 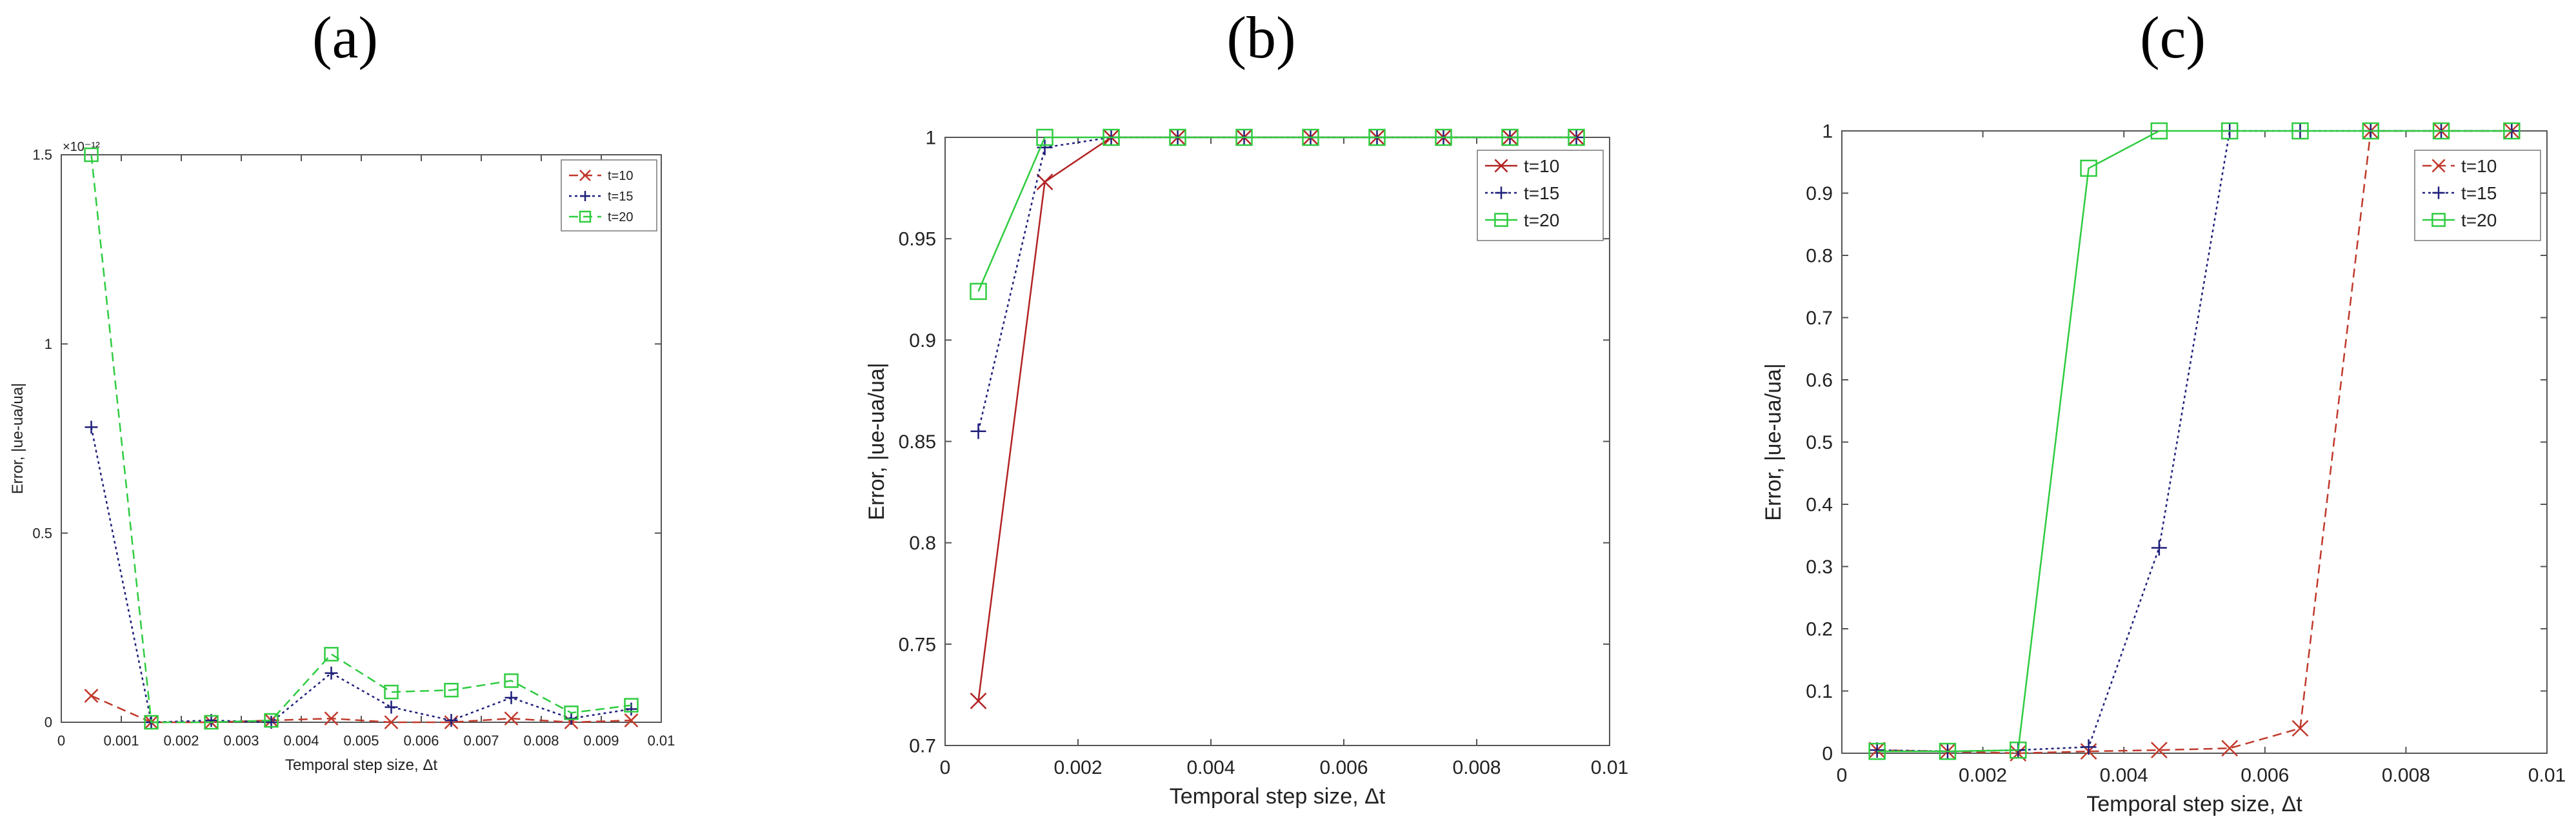 What do you see at coordinates (1819, 380) in the screenshot?
I see `y-tick-label: 0.6` at bounding box center [1819, 380].